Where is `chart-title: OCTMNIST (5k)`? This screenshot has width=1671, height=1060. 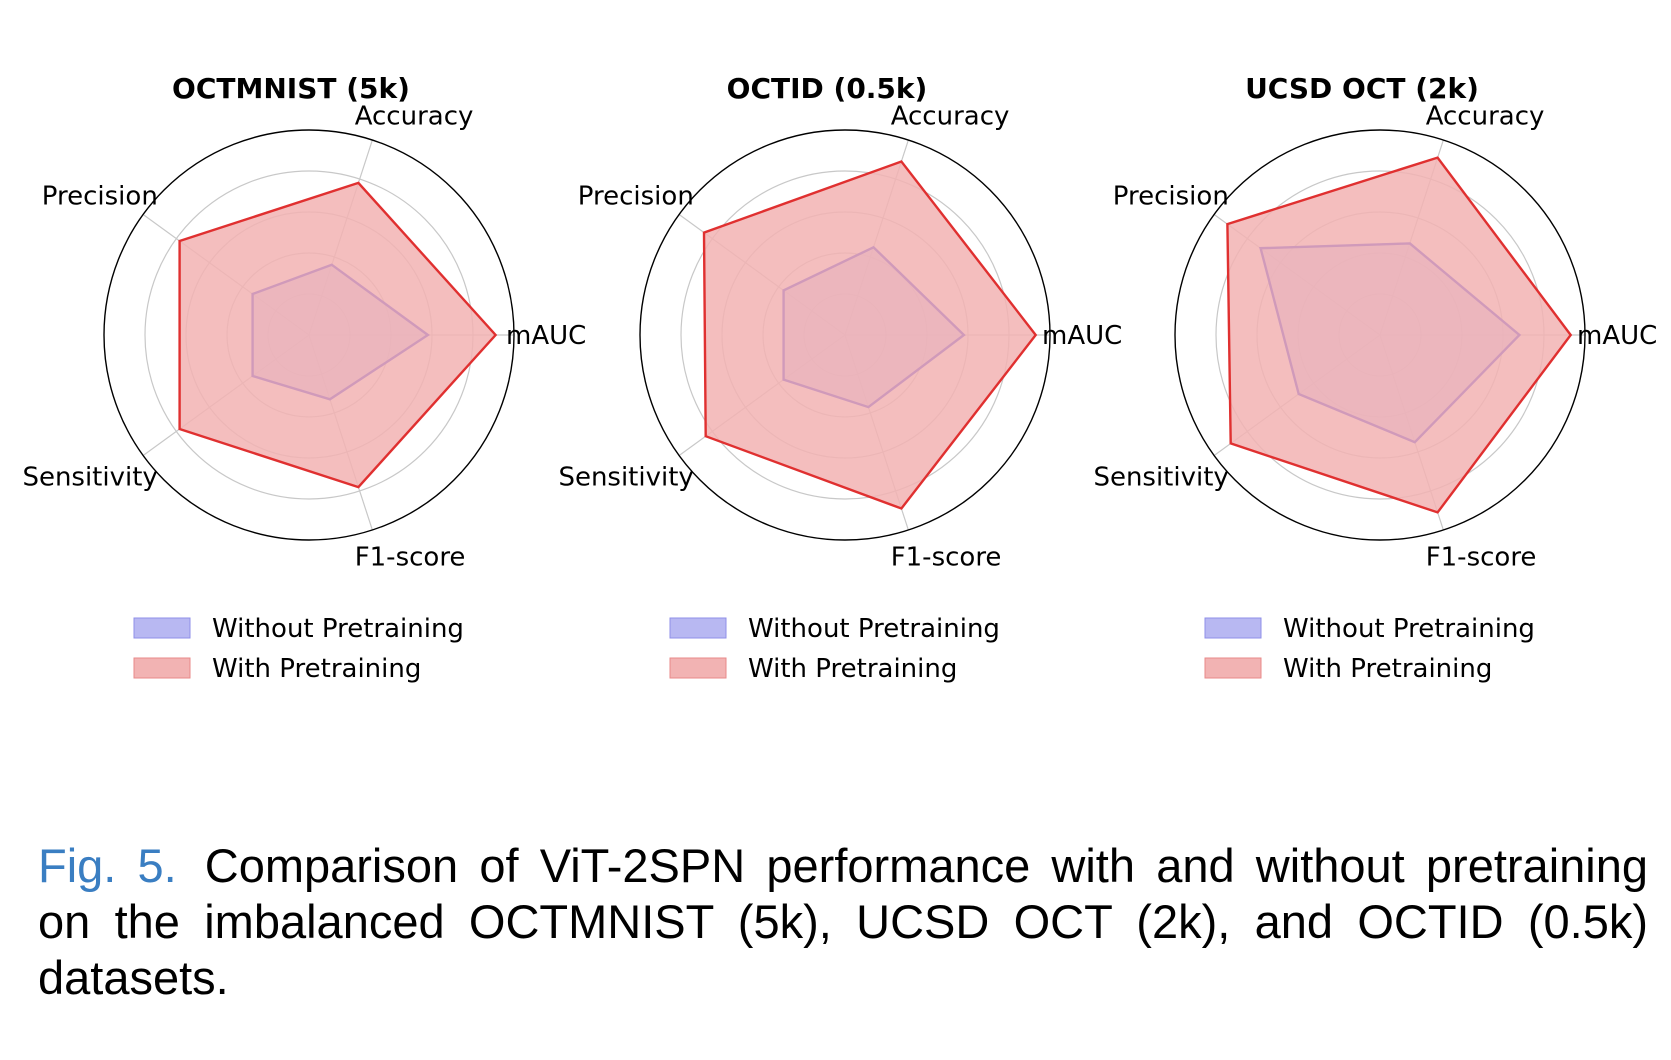 chart-title: OCTMNIST (5k) is located at coordinates (291, 88).